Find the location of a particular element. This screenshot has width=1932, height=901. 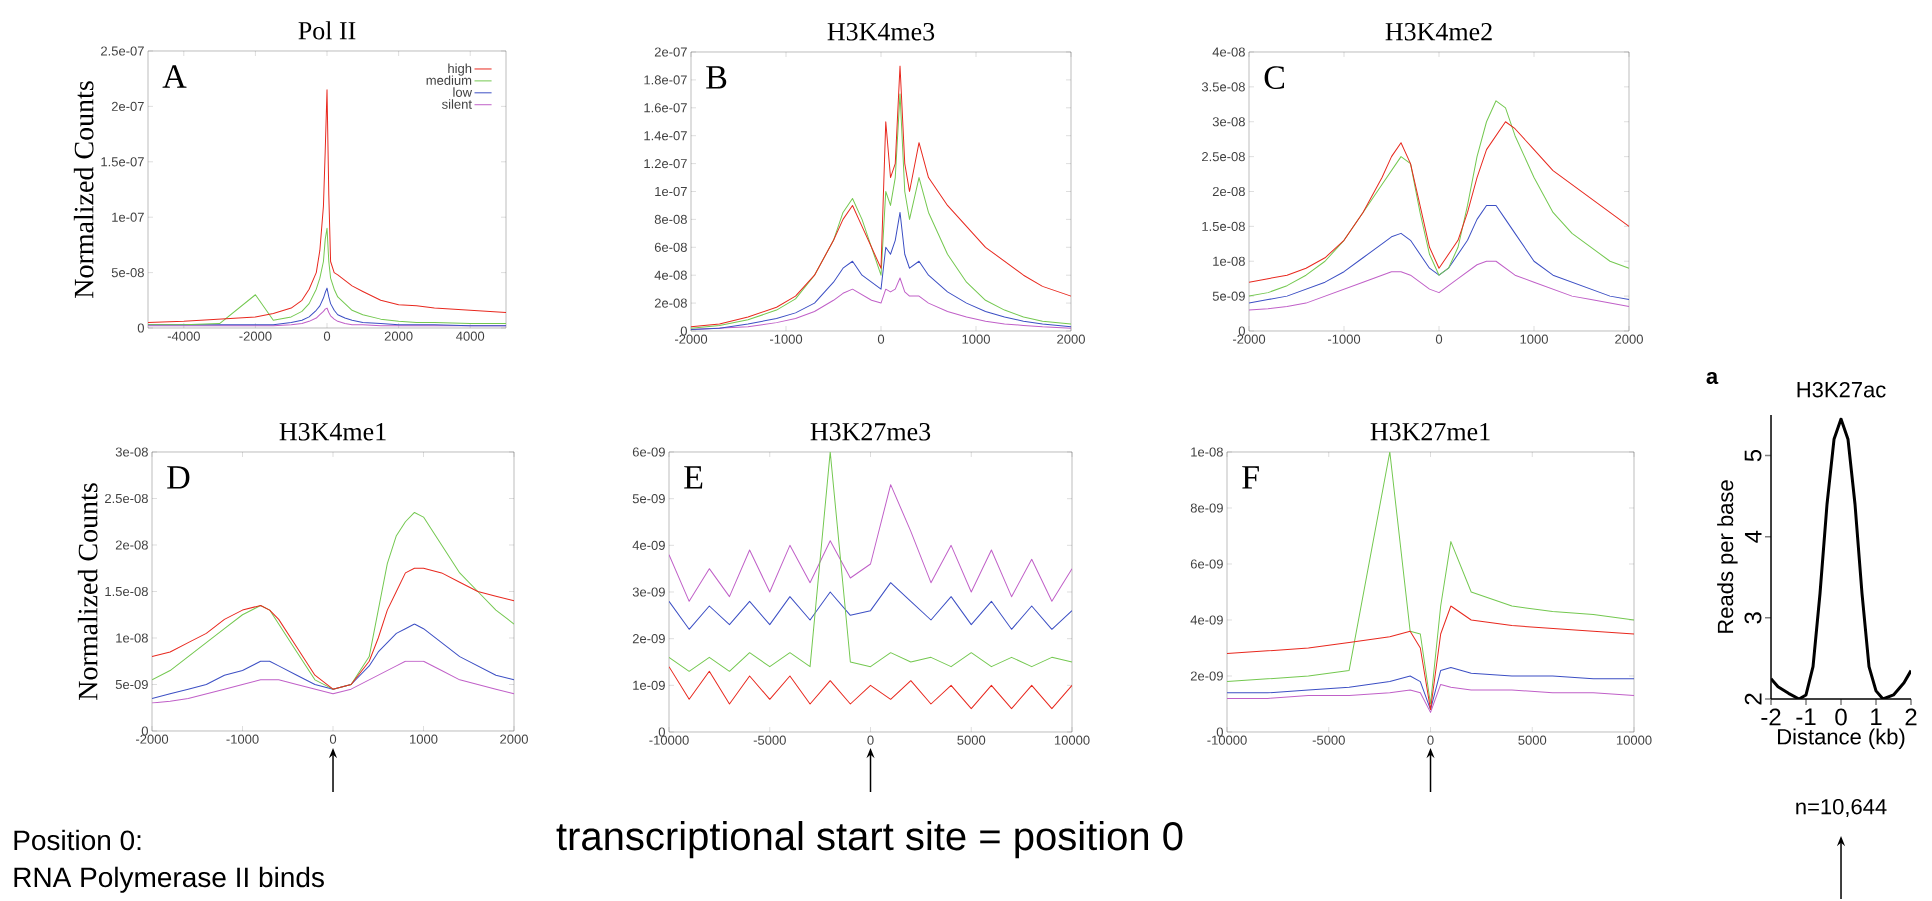

legend-label: silent is located at coordinates (457, 104).